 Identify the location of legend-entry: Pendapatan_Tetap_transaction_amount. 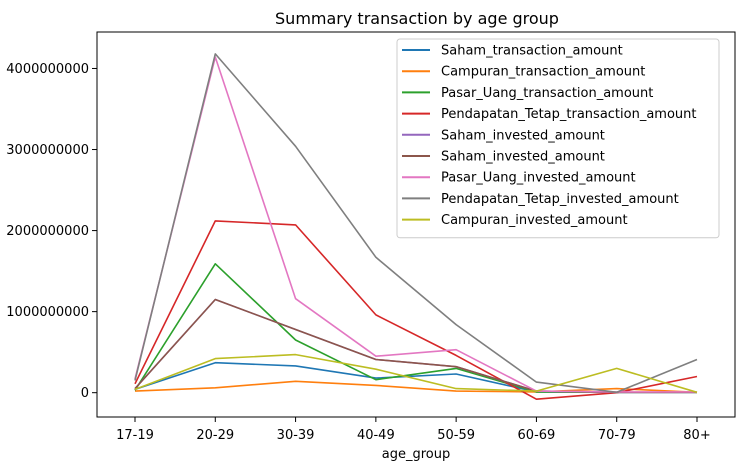
(569, 114).